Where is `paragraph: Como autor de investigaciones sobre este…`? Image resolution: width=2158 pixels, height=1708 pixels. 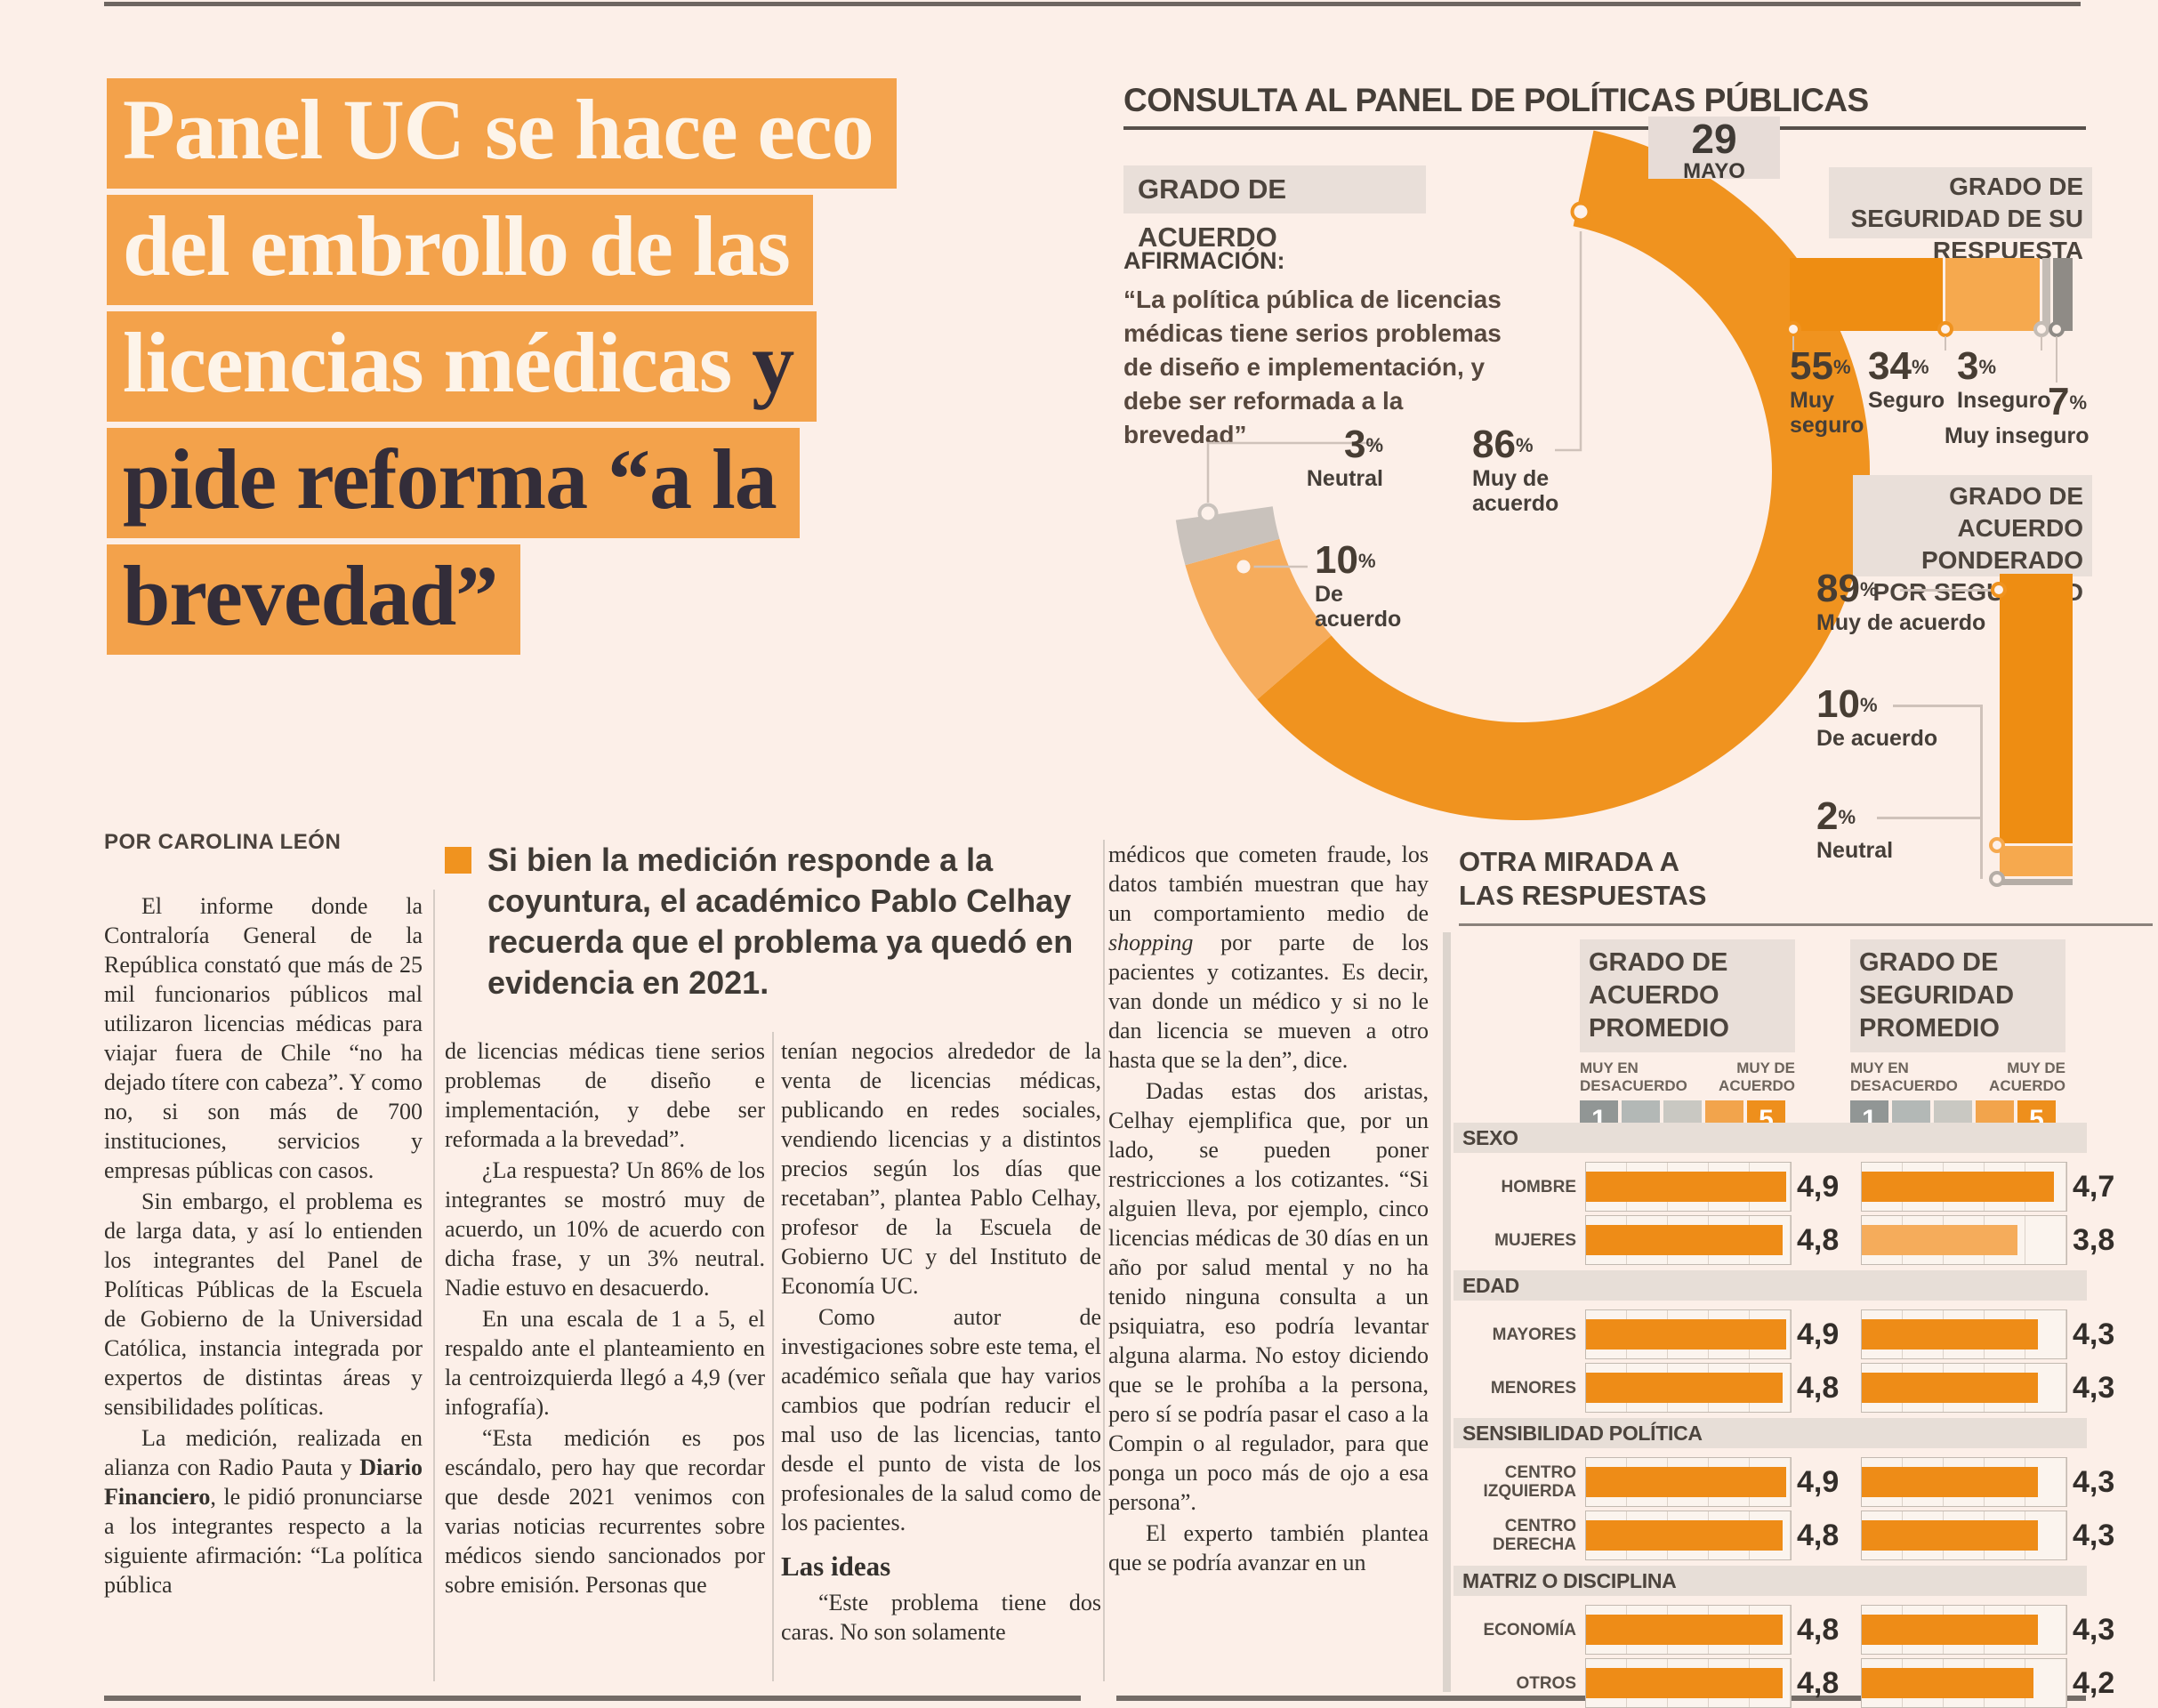
paragraph: Como autor de investigaciones sobre este… is located at coordinates (941, 1419).